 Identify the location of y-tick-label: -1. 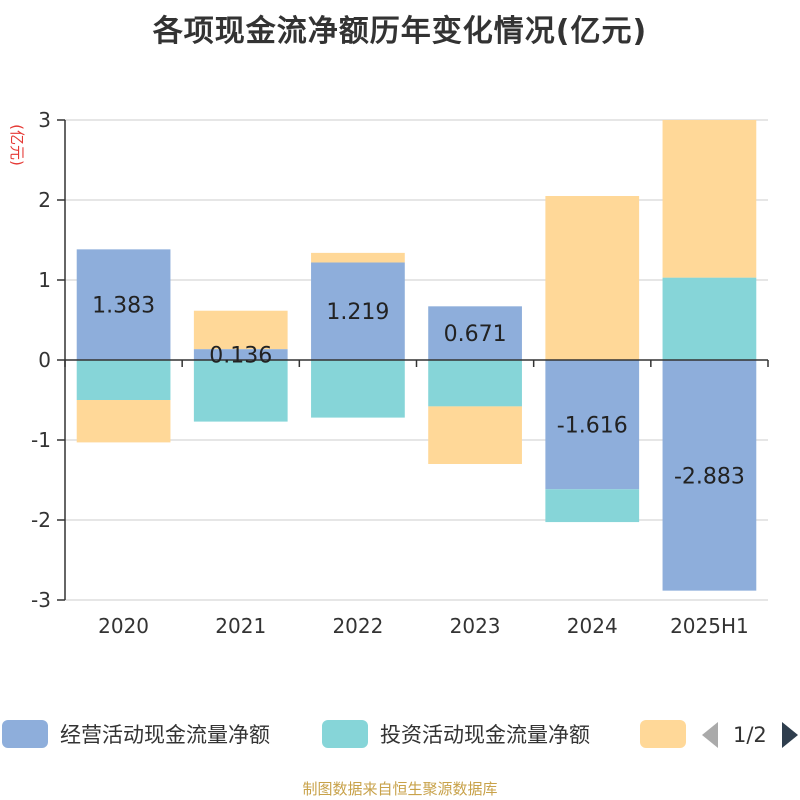
(41, 440).